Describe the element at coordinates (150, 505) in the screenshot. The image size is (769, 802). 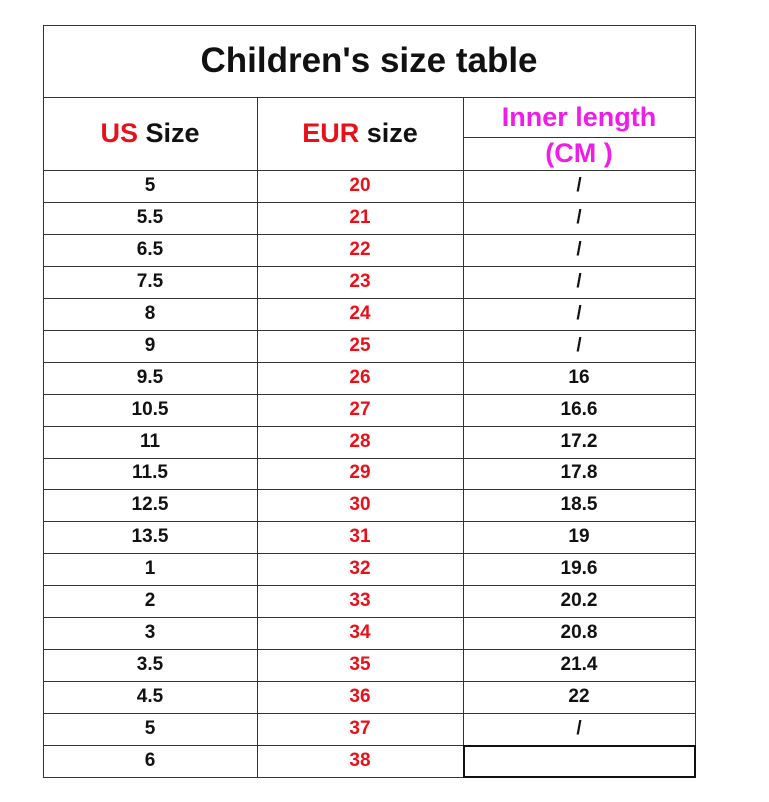
I see `us-size: 12.5` at that location.